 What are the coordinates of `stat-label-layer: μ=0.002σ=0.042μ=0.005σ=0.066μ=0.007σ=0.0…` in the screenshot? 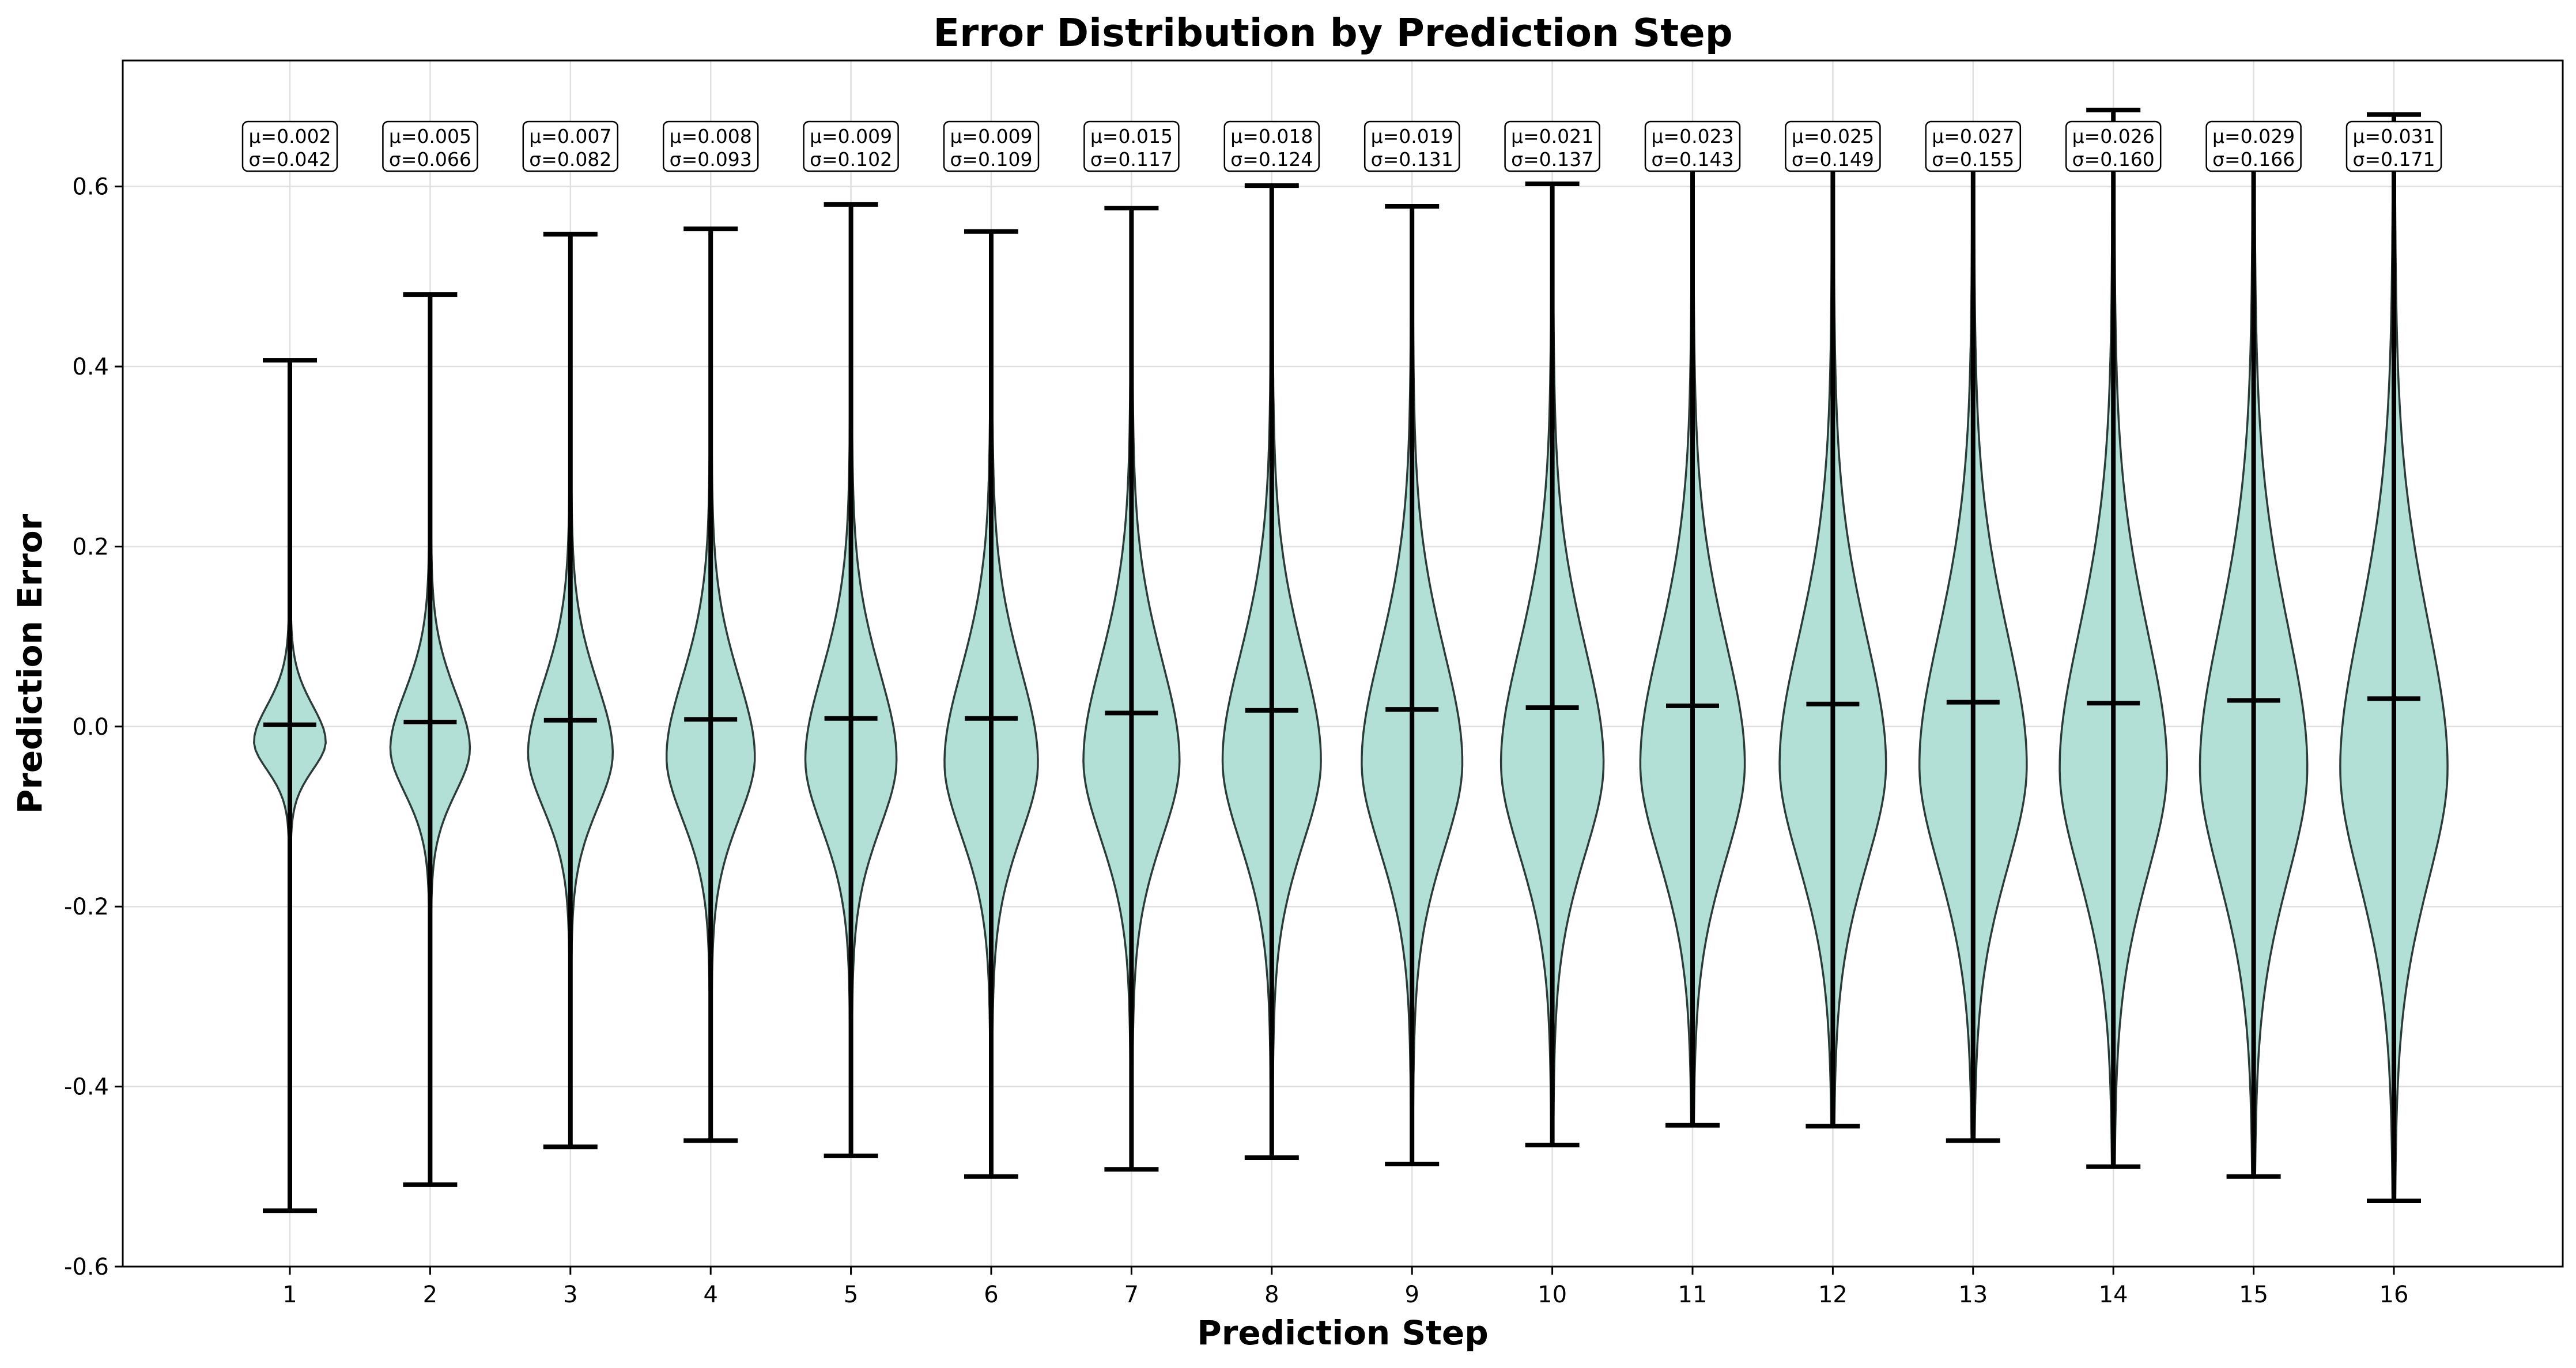 It's located at (1341, 146).